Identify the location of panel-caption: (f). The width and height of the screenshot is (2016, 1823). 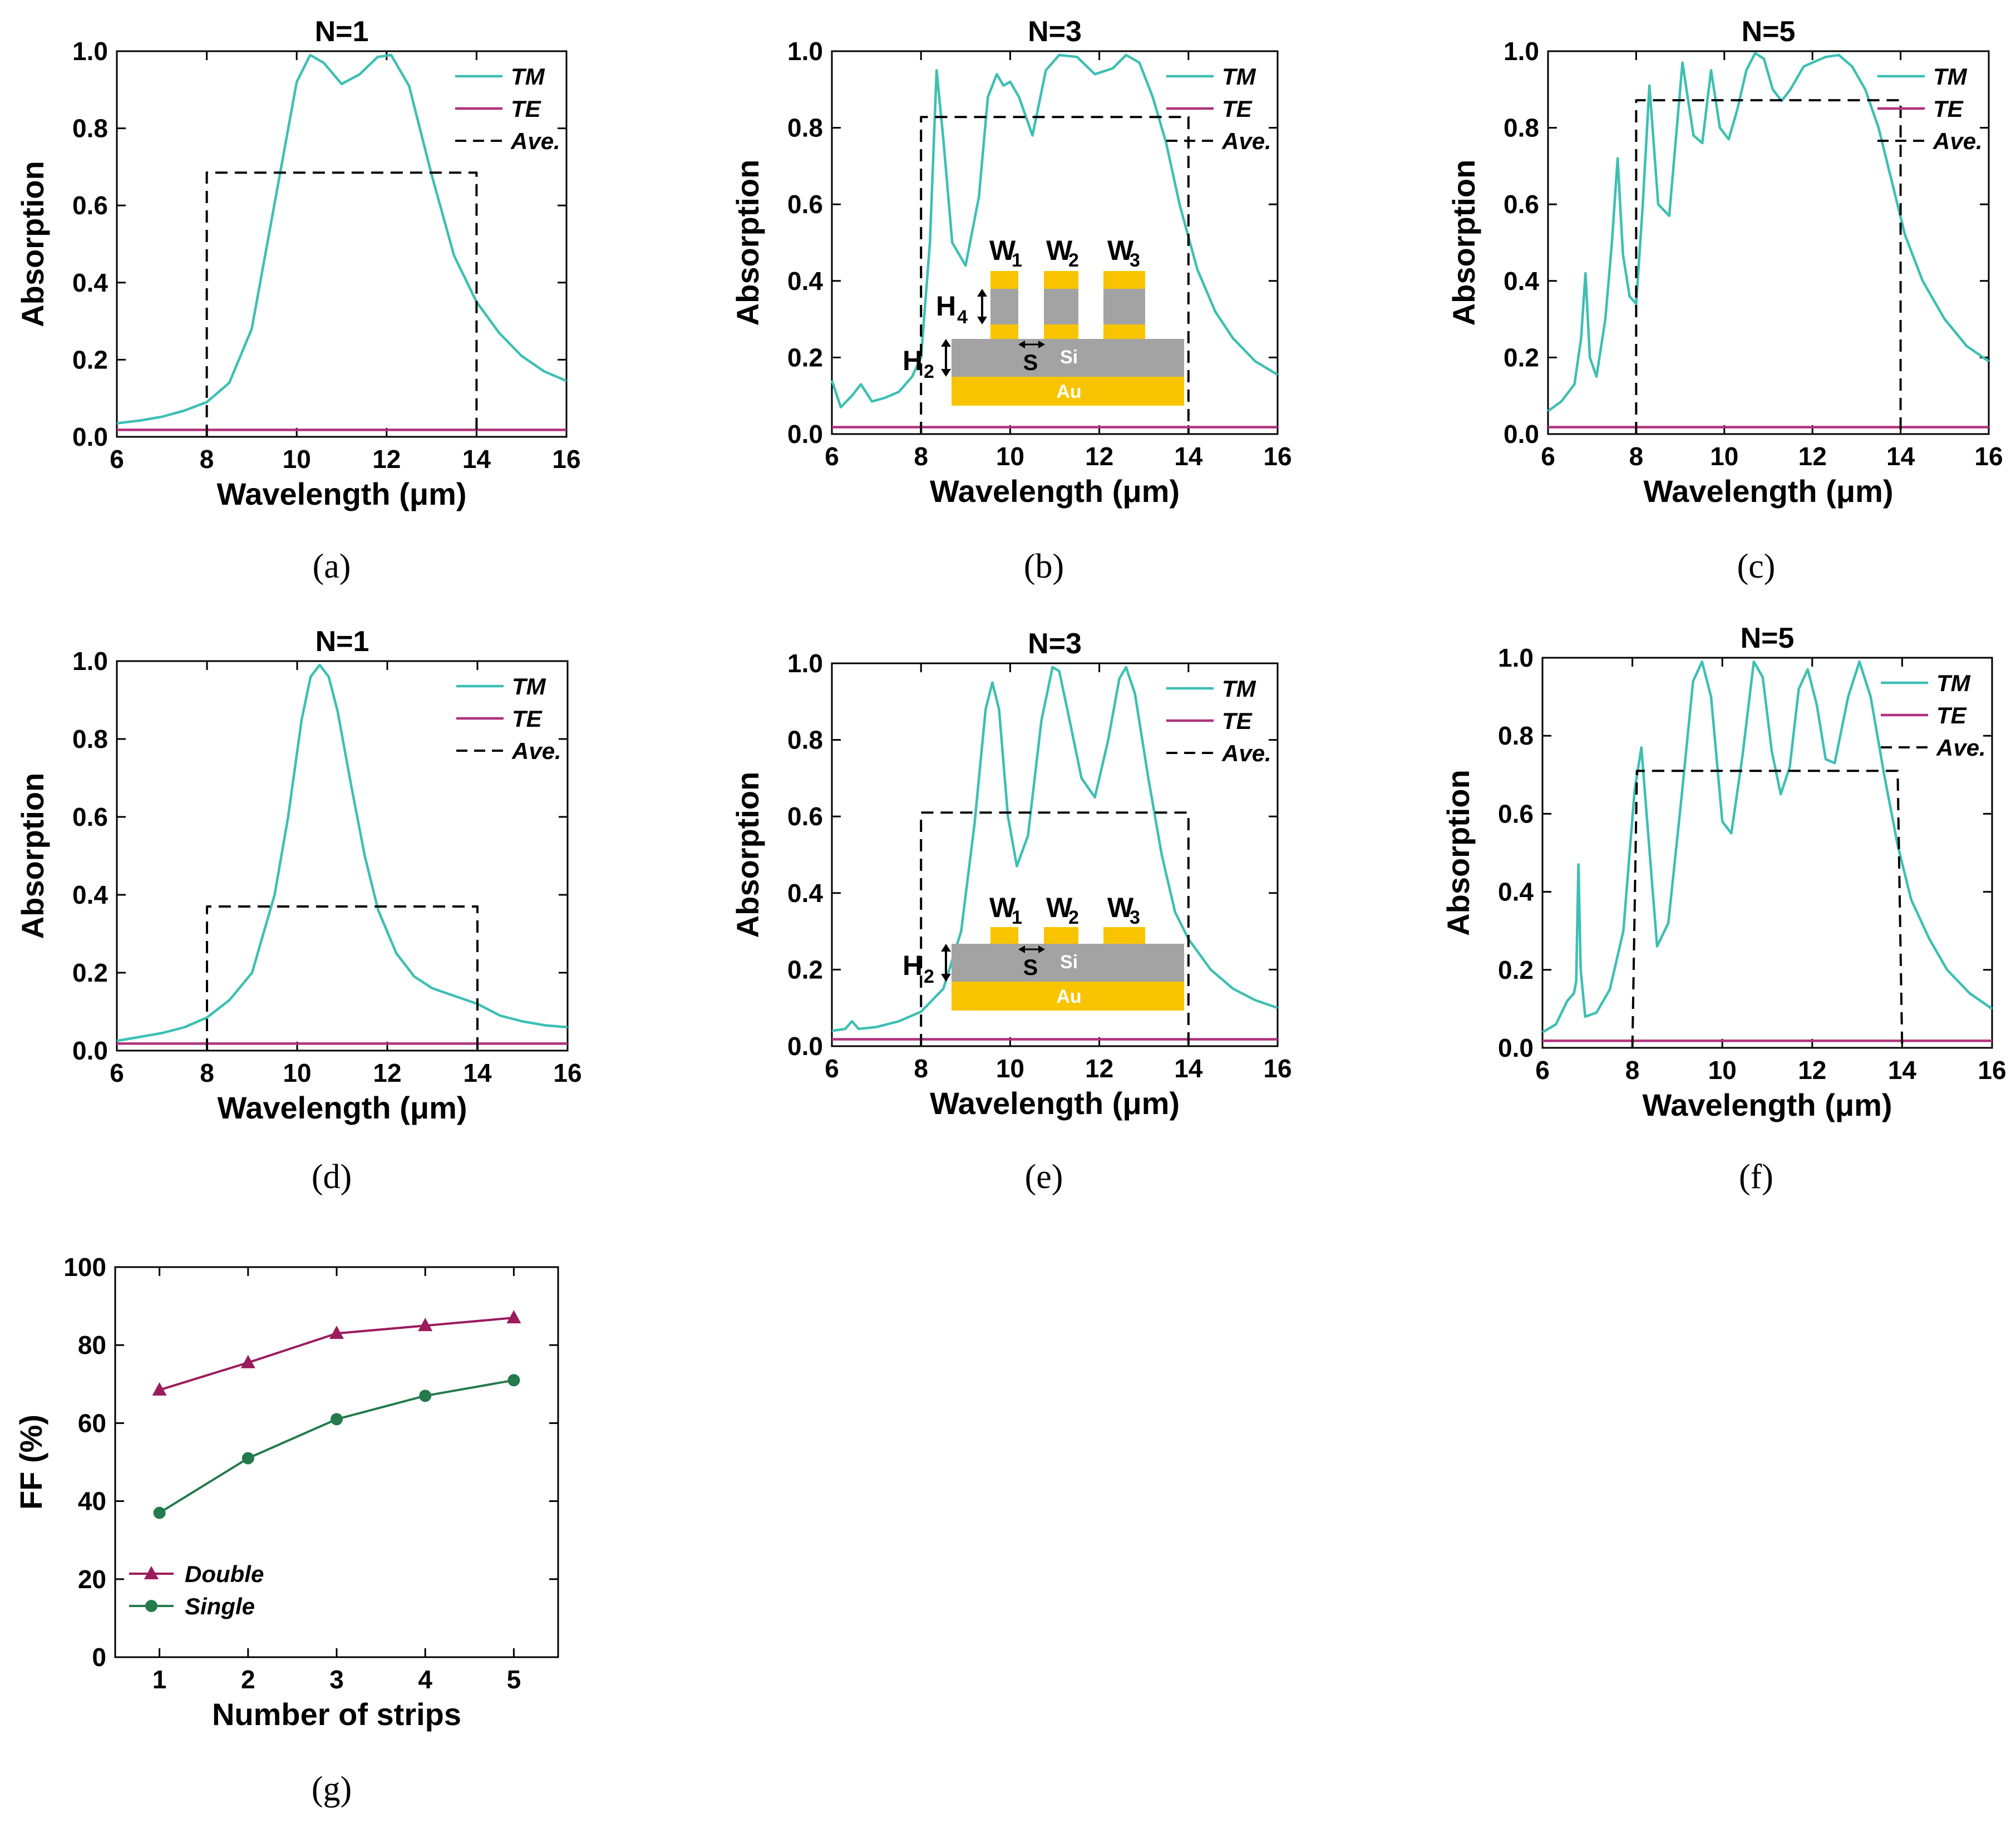
(1756, 1177).